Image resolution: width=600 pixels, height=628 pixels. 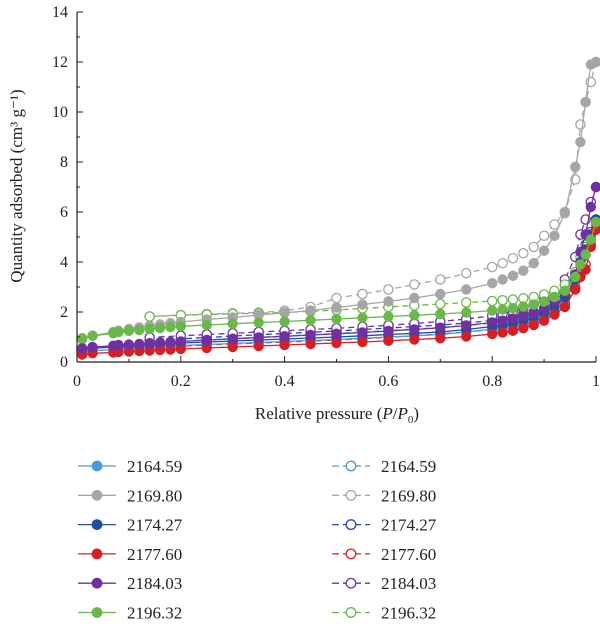 I want to click on legend-item-2174.27-desorption: 2174.27, so click(x=384, y=525).